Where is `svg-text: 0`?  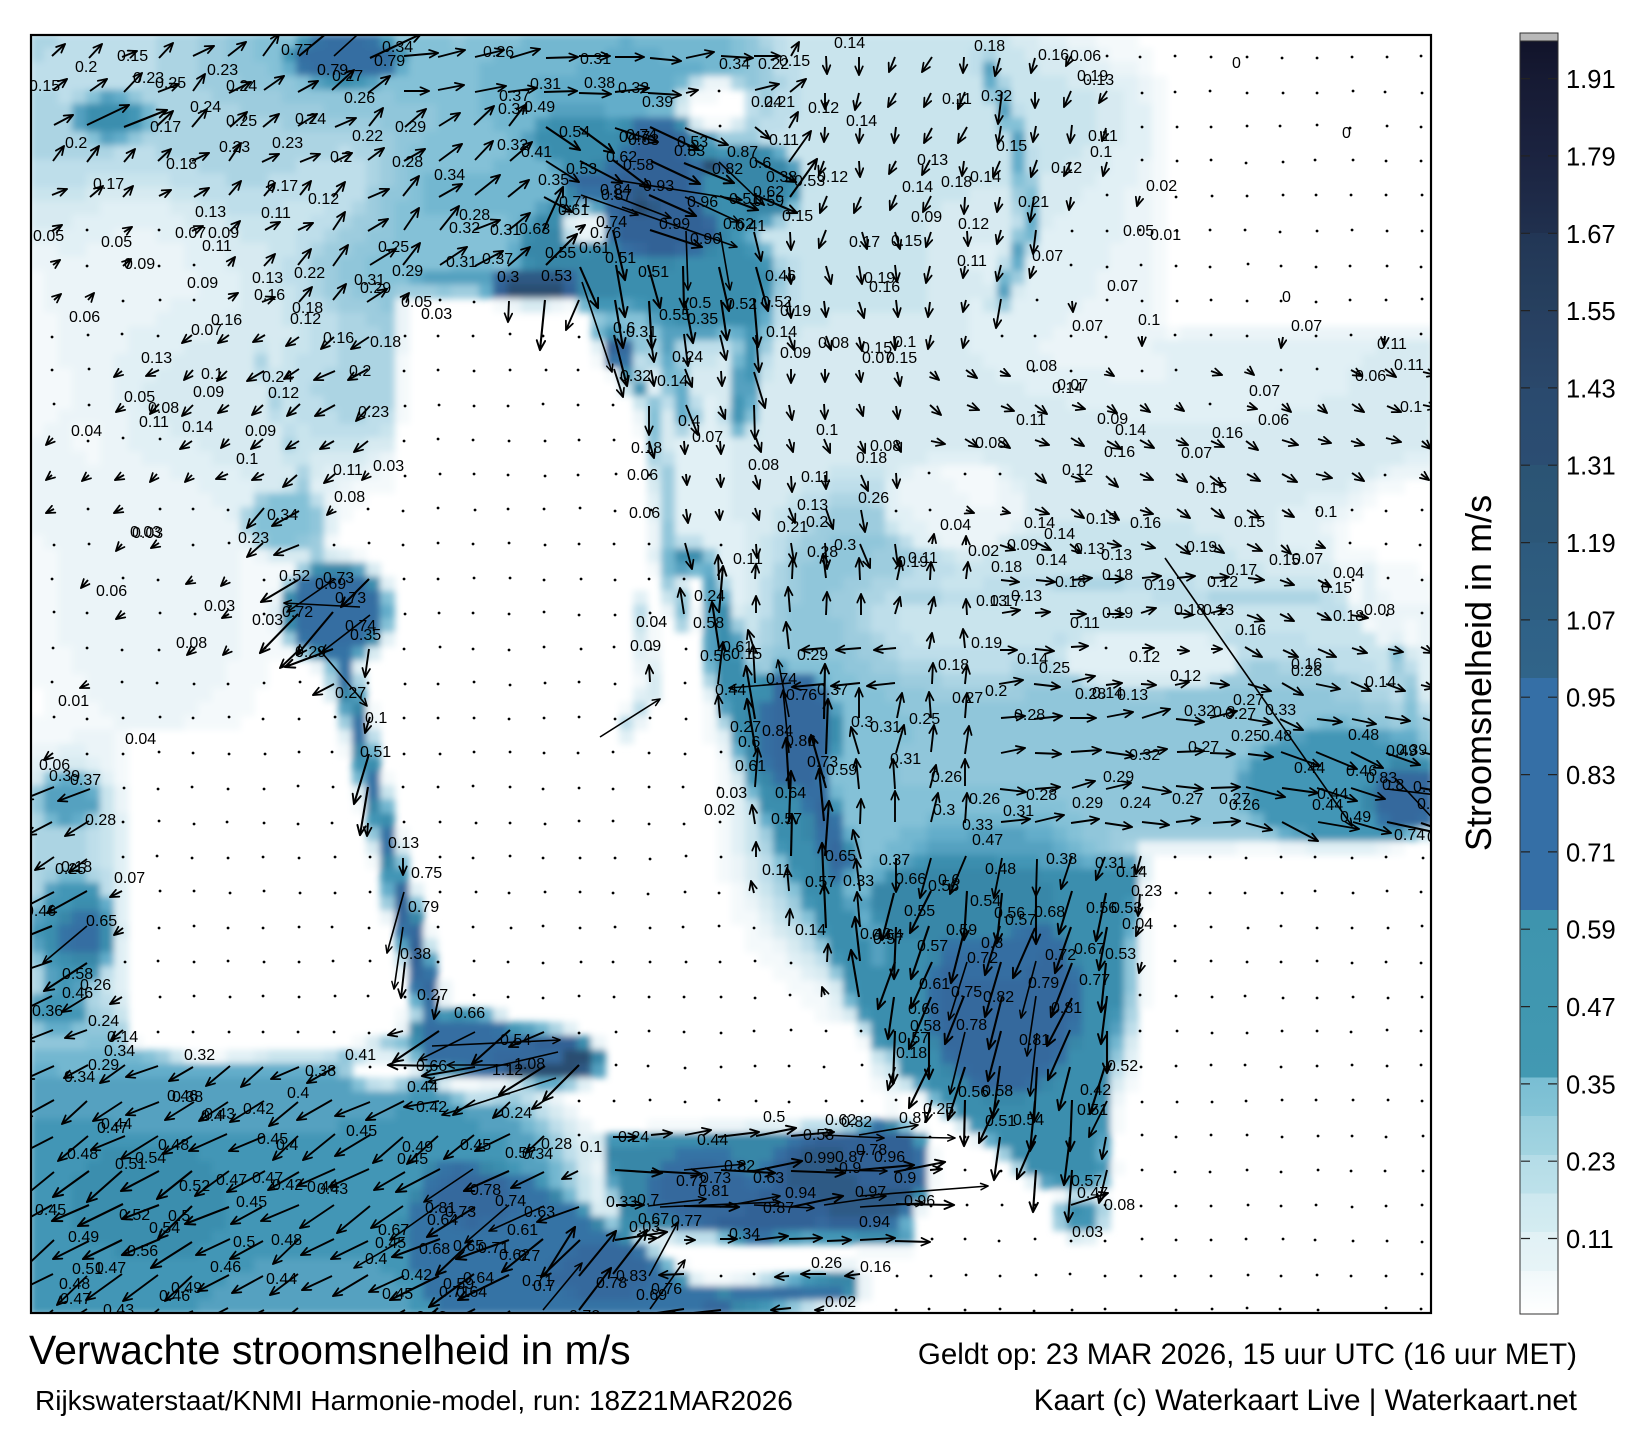 svg-text: 0 is located at coordinates (1346, 133).